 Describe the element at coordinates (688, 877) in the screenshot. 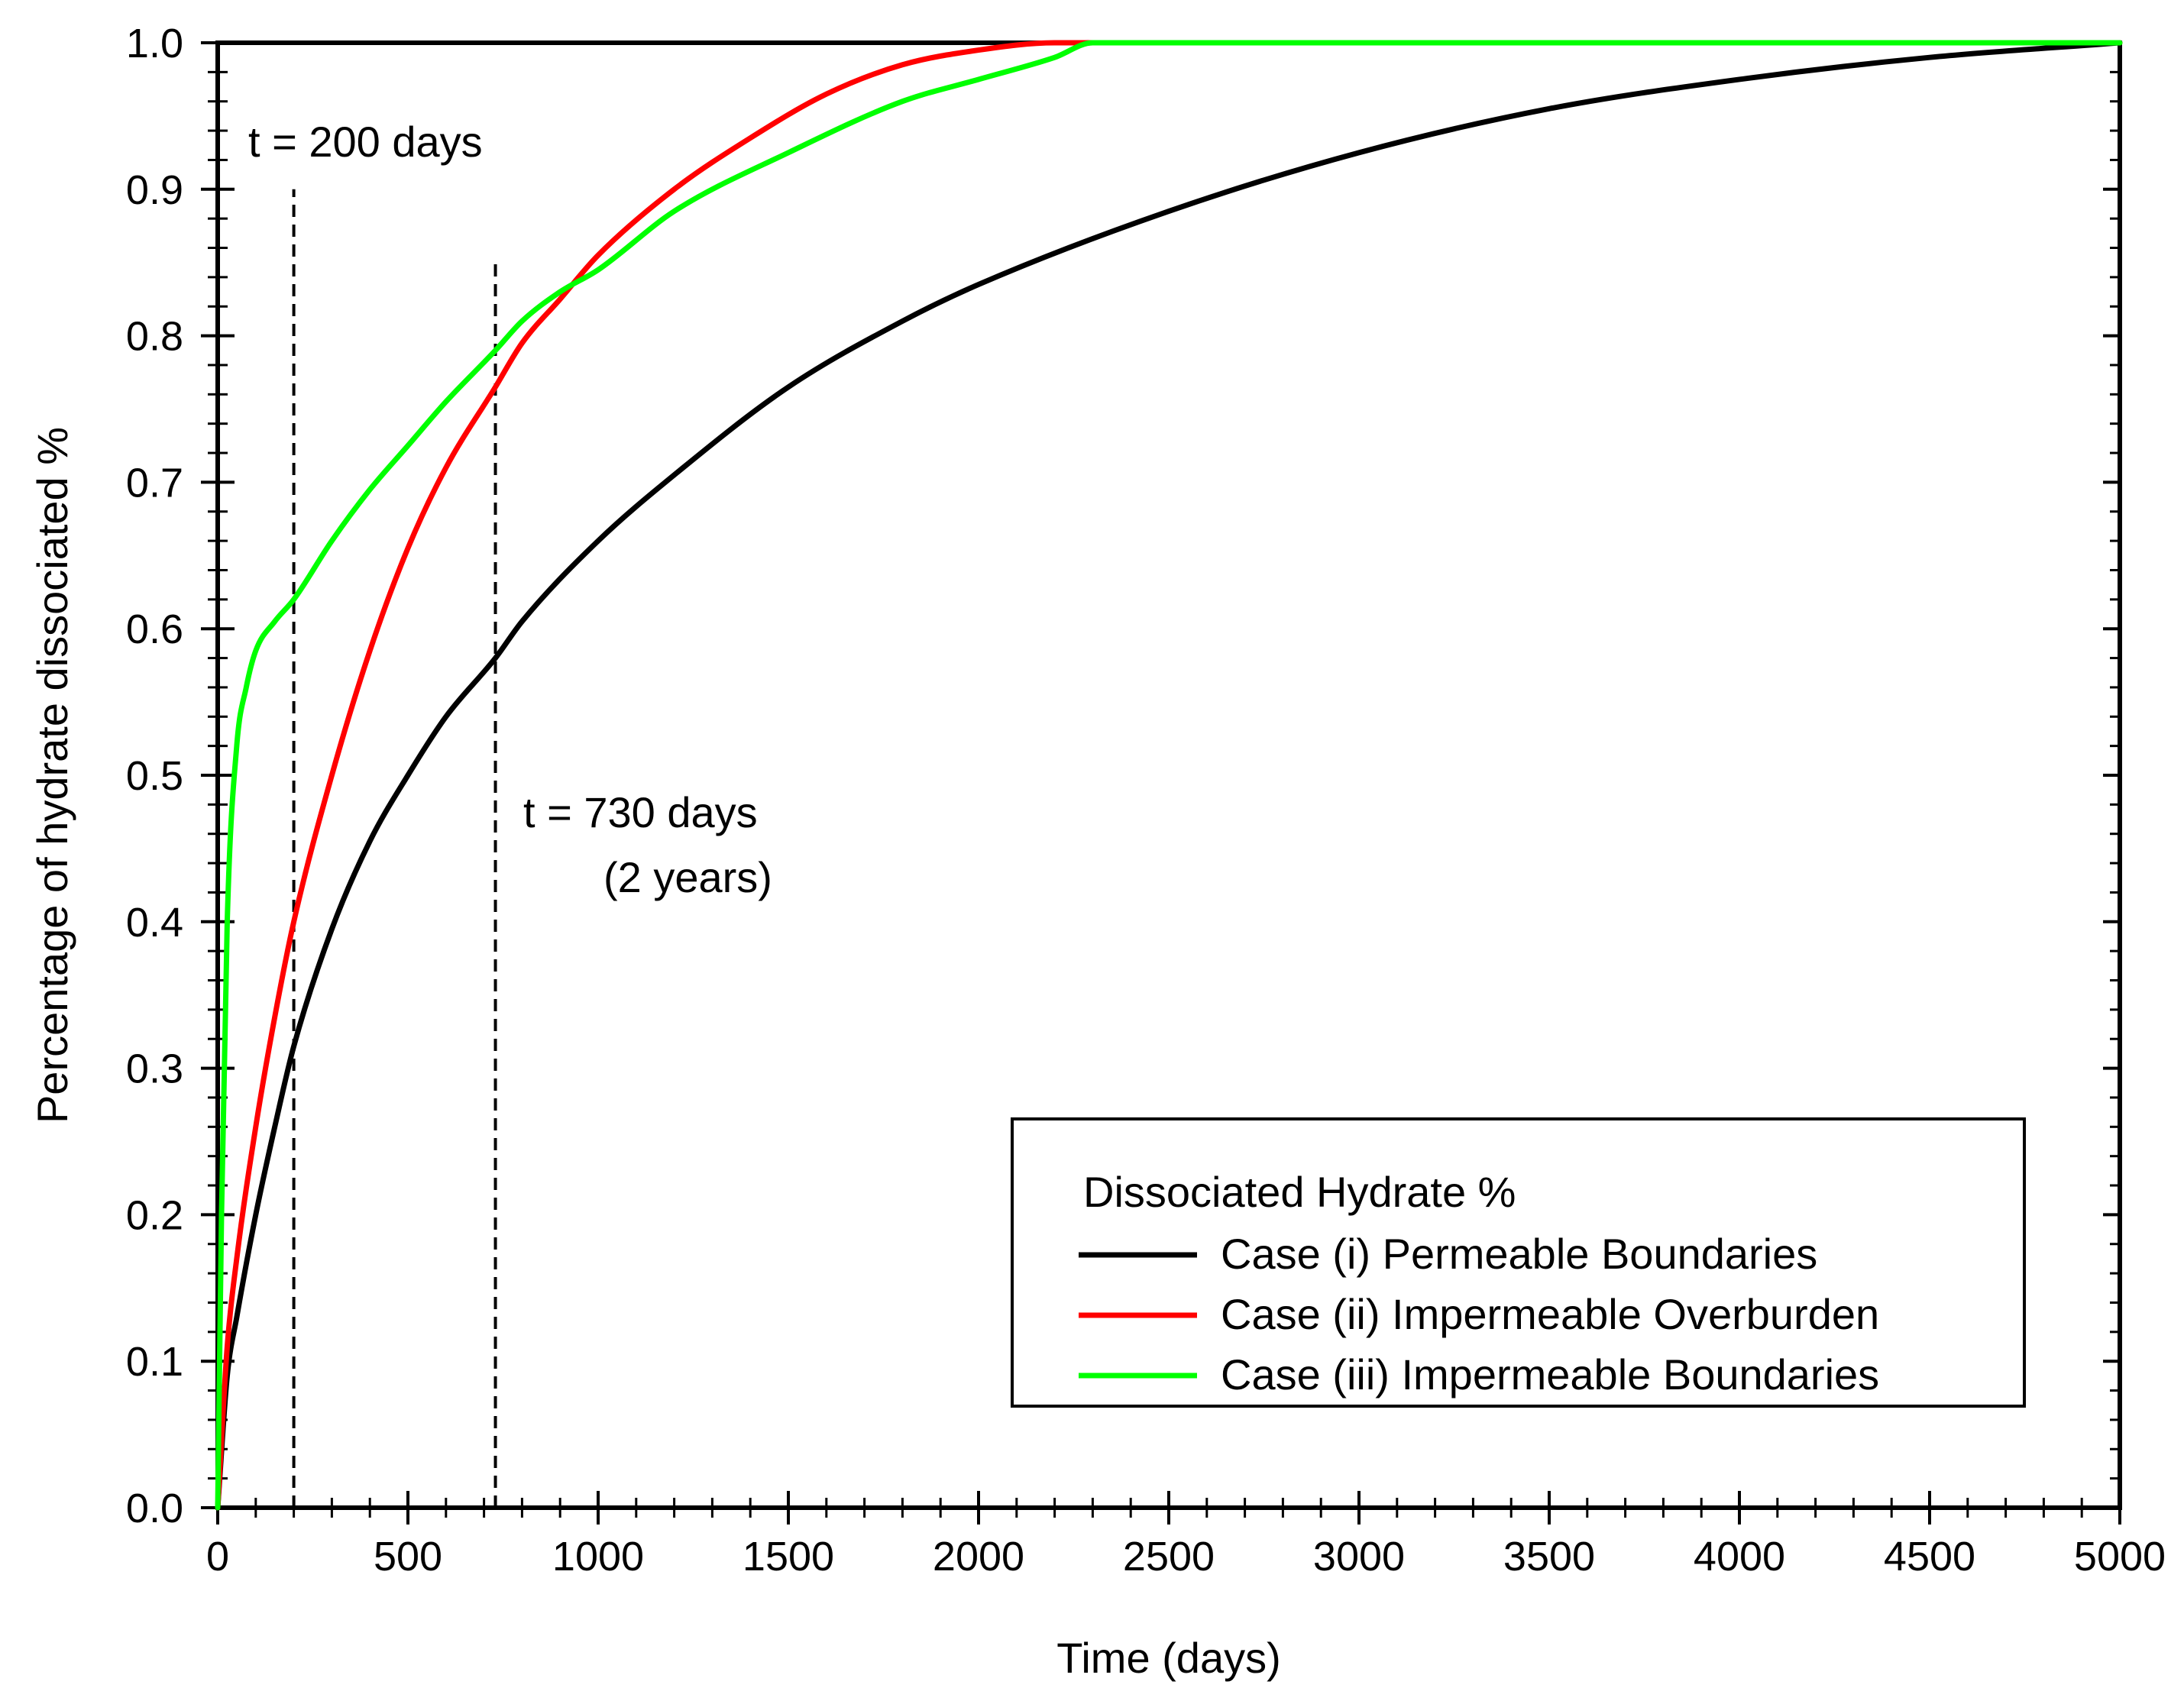

I see `annotation-t730-sublabel: (2 years)` at that location.